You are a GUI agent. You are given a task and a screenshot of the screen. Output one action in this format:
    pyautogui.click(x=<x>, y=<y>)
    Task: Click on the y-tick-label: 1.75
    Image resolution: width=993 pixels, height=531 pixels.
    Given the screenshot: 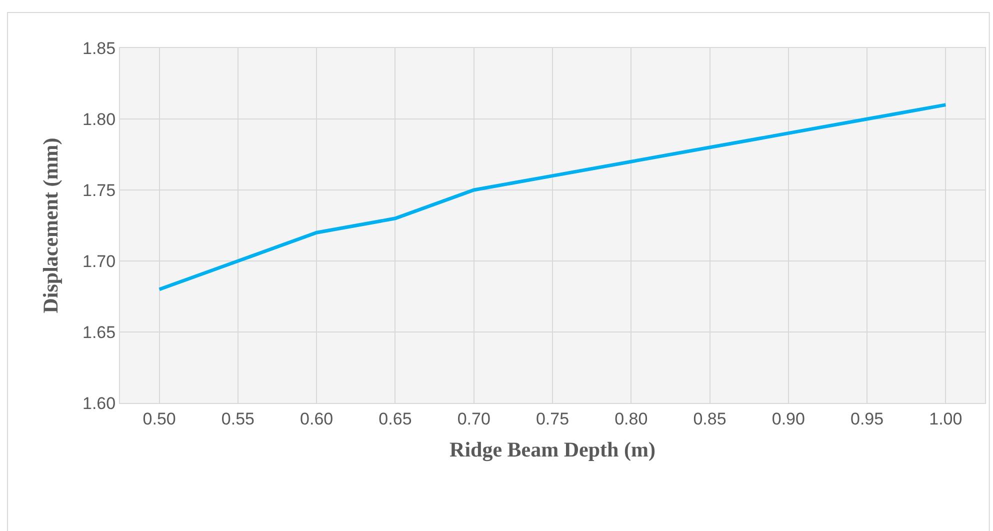 What is the action you would take?
    pyautogui.click(x=99, y=190)
    